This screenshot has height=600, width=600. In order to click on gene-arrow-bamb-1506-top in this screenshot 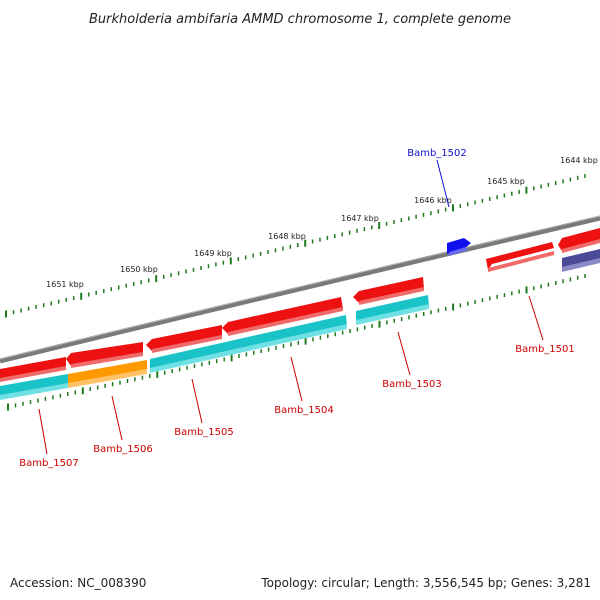, I will do `click(184, 338)`.